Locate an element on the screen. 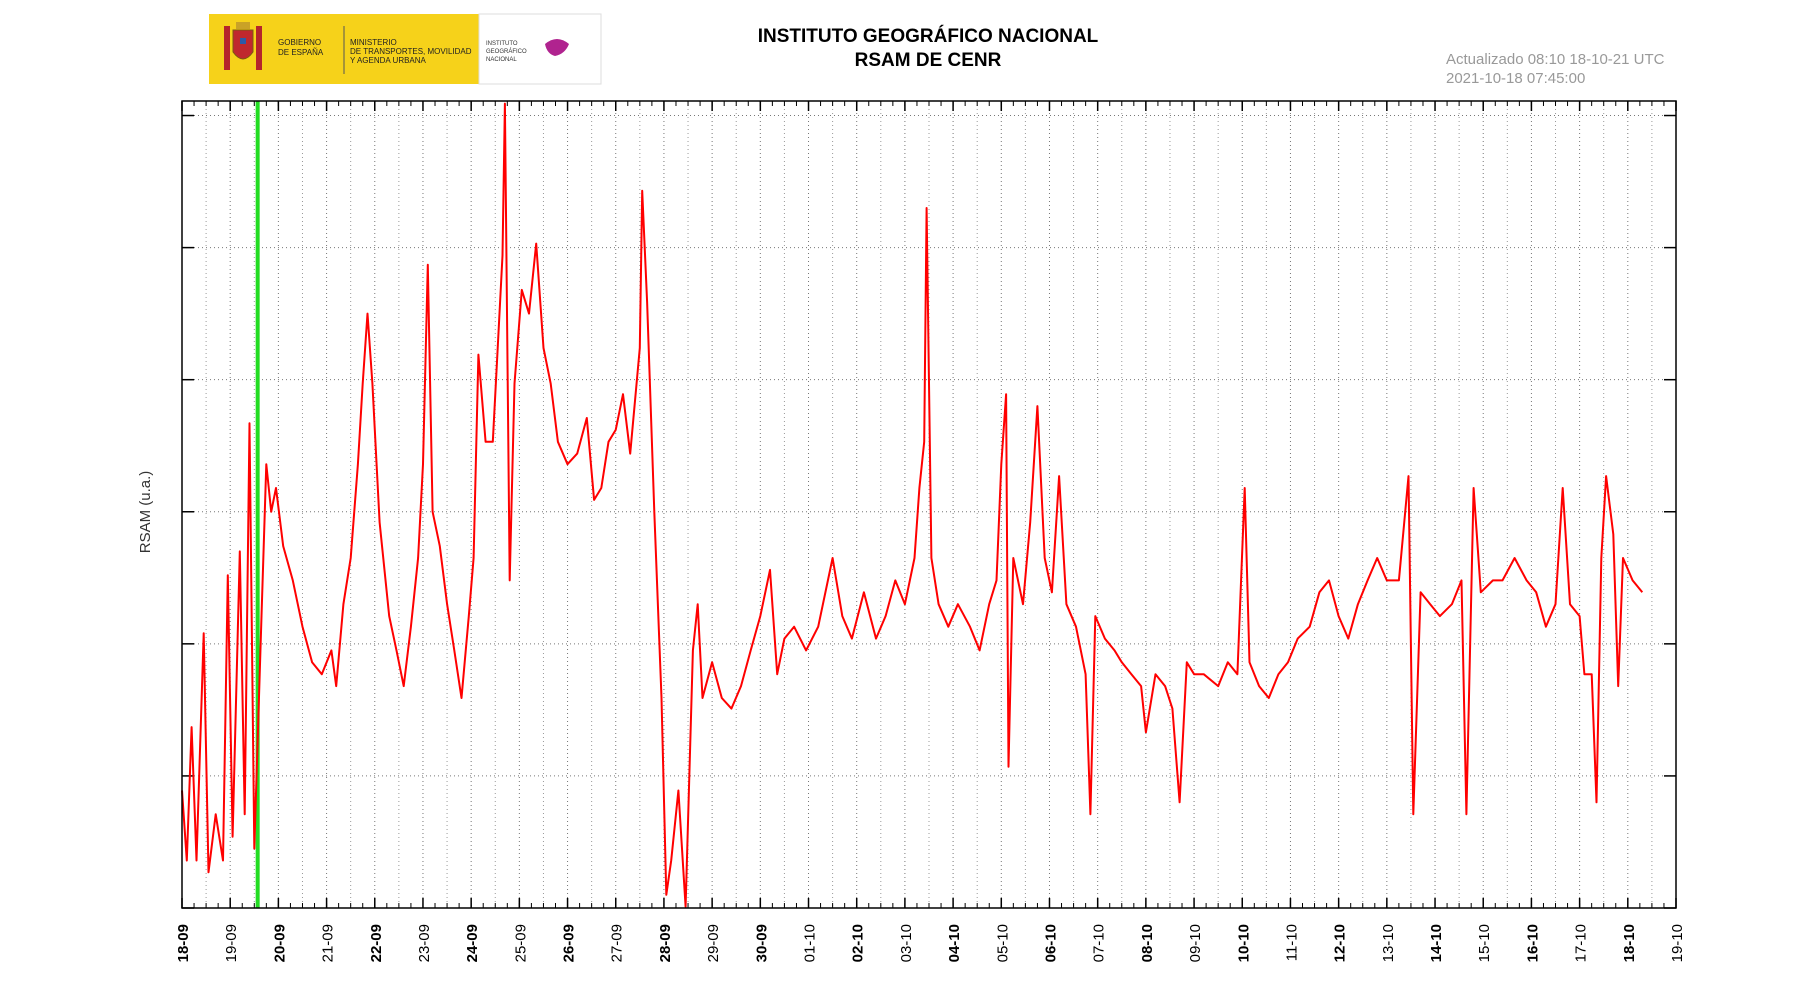 The width and height of the screenshot is (1802, 1005). ign-icon is located at coordinates (557, 47).